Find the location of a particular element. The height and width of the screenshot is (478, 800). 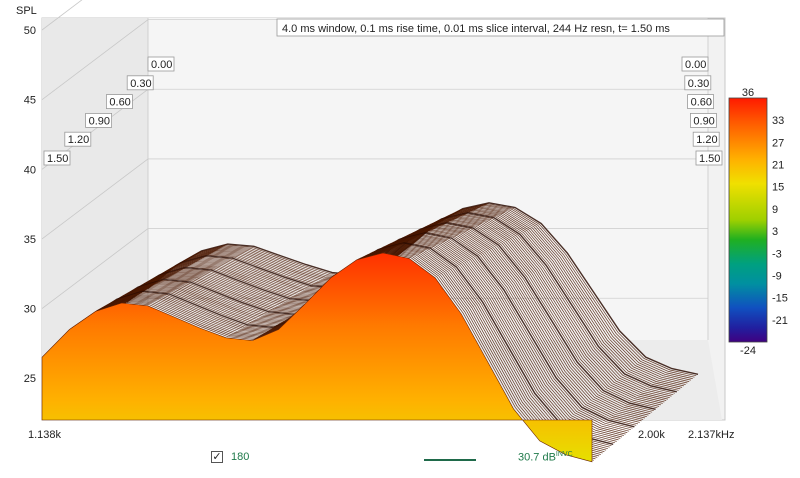

series-level-value: 30.7 dB is located at coordinates (537, 457).